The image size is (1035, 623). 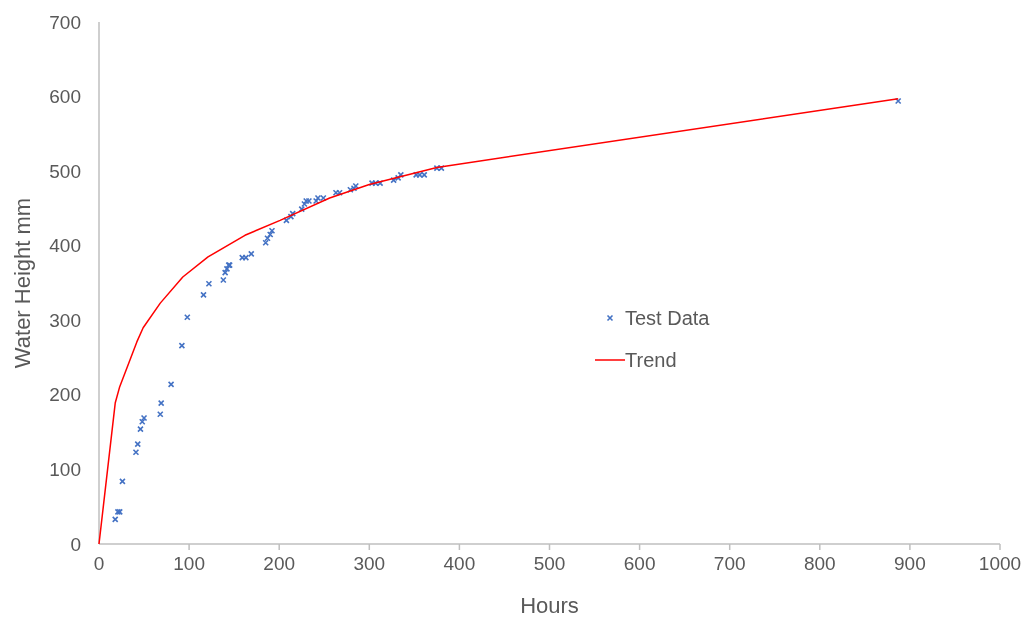 I want to click on x-tick-label: 700, so click(x=729, y=563).